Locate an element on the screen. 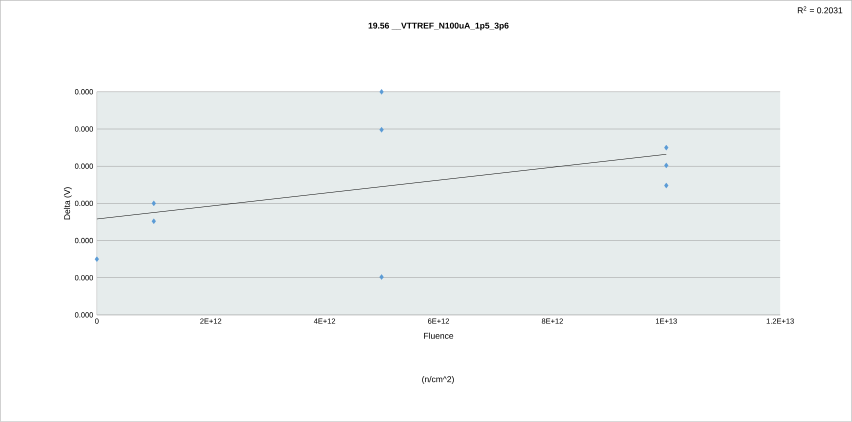 The image size is (852, 422). x-axis-title: Fluence is located at coordinates (439, 335).